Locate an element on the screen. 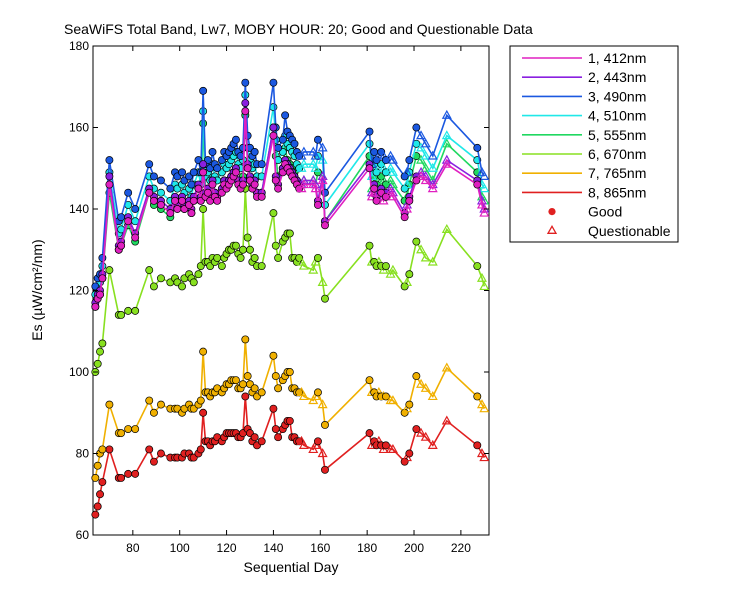 The width and height of the screenshot is (750, 600). x-tick-label: 160 is located at coordinates (320, 548).